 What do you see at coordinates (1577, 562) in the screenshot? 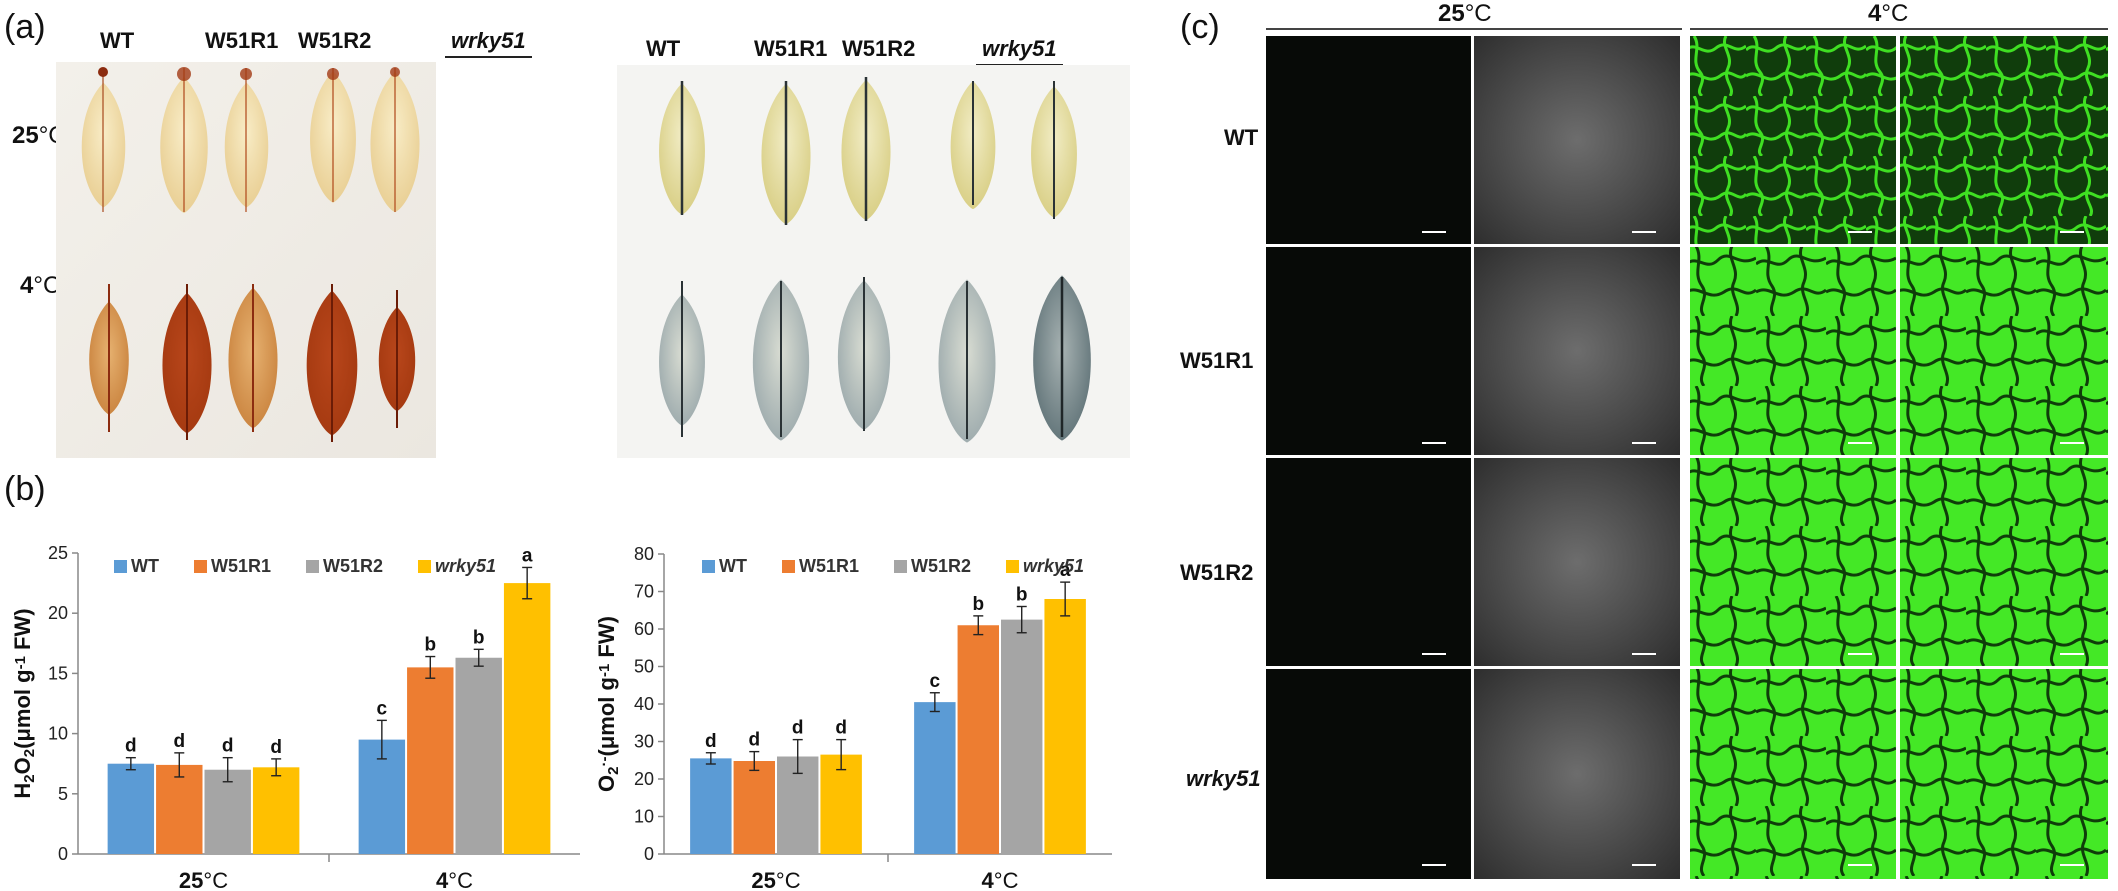
I see `conf-w51r2-25c-merge` at bounding box center [1577, 562].